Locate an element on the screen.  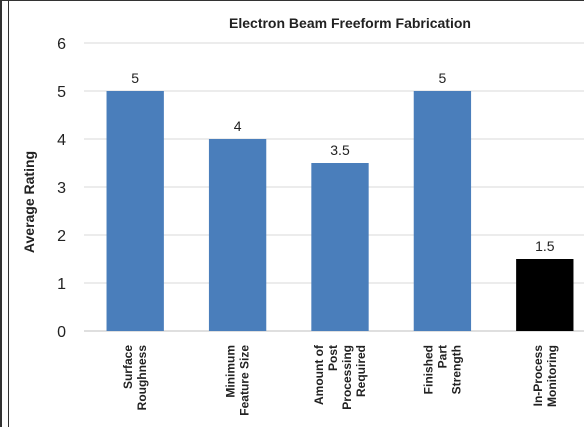
x-tick-label: Amount of Post Processing Required is located at coordinates (340, 377).